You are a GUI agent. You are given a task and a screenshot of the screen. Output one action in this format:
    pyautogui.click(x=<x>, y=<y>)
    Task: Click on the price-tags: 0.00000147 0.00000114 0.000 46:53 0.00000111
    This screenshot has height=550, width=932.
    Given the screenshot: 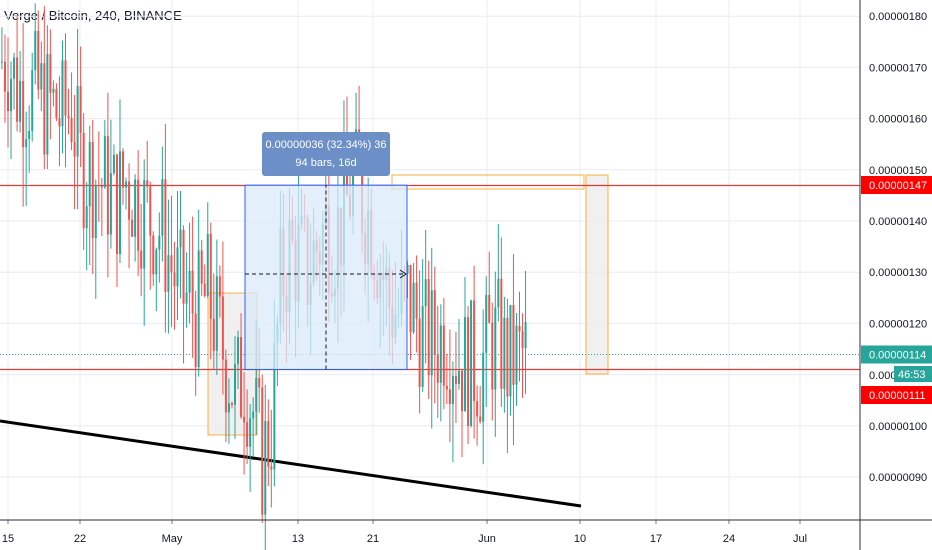 What is the action you would take?
    pyautogui.click(x=896, y=290)
    